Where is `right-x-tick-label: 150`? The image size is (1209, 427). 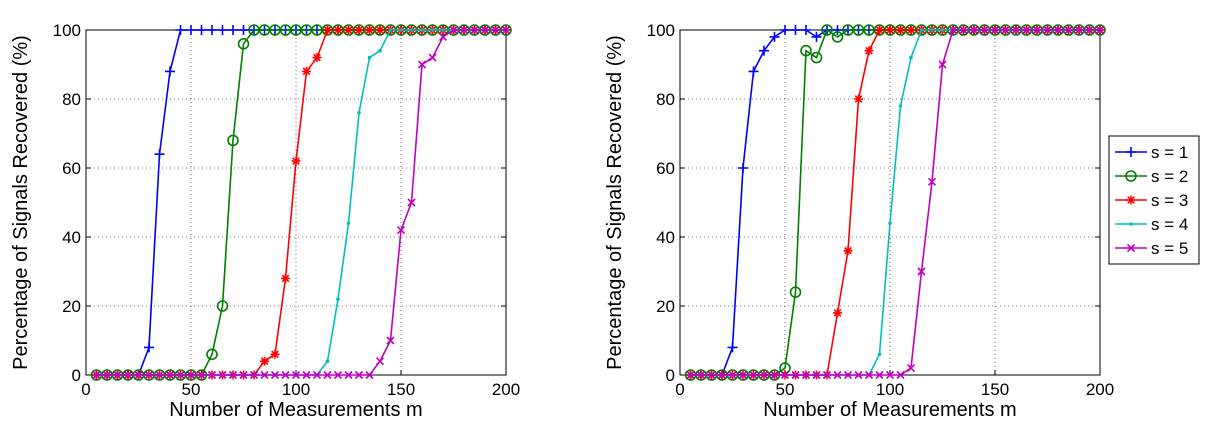 right-x-tick-label: 150 is located at coordinates (995, 389).